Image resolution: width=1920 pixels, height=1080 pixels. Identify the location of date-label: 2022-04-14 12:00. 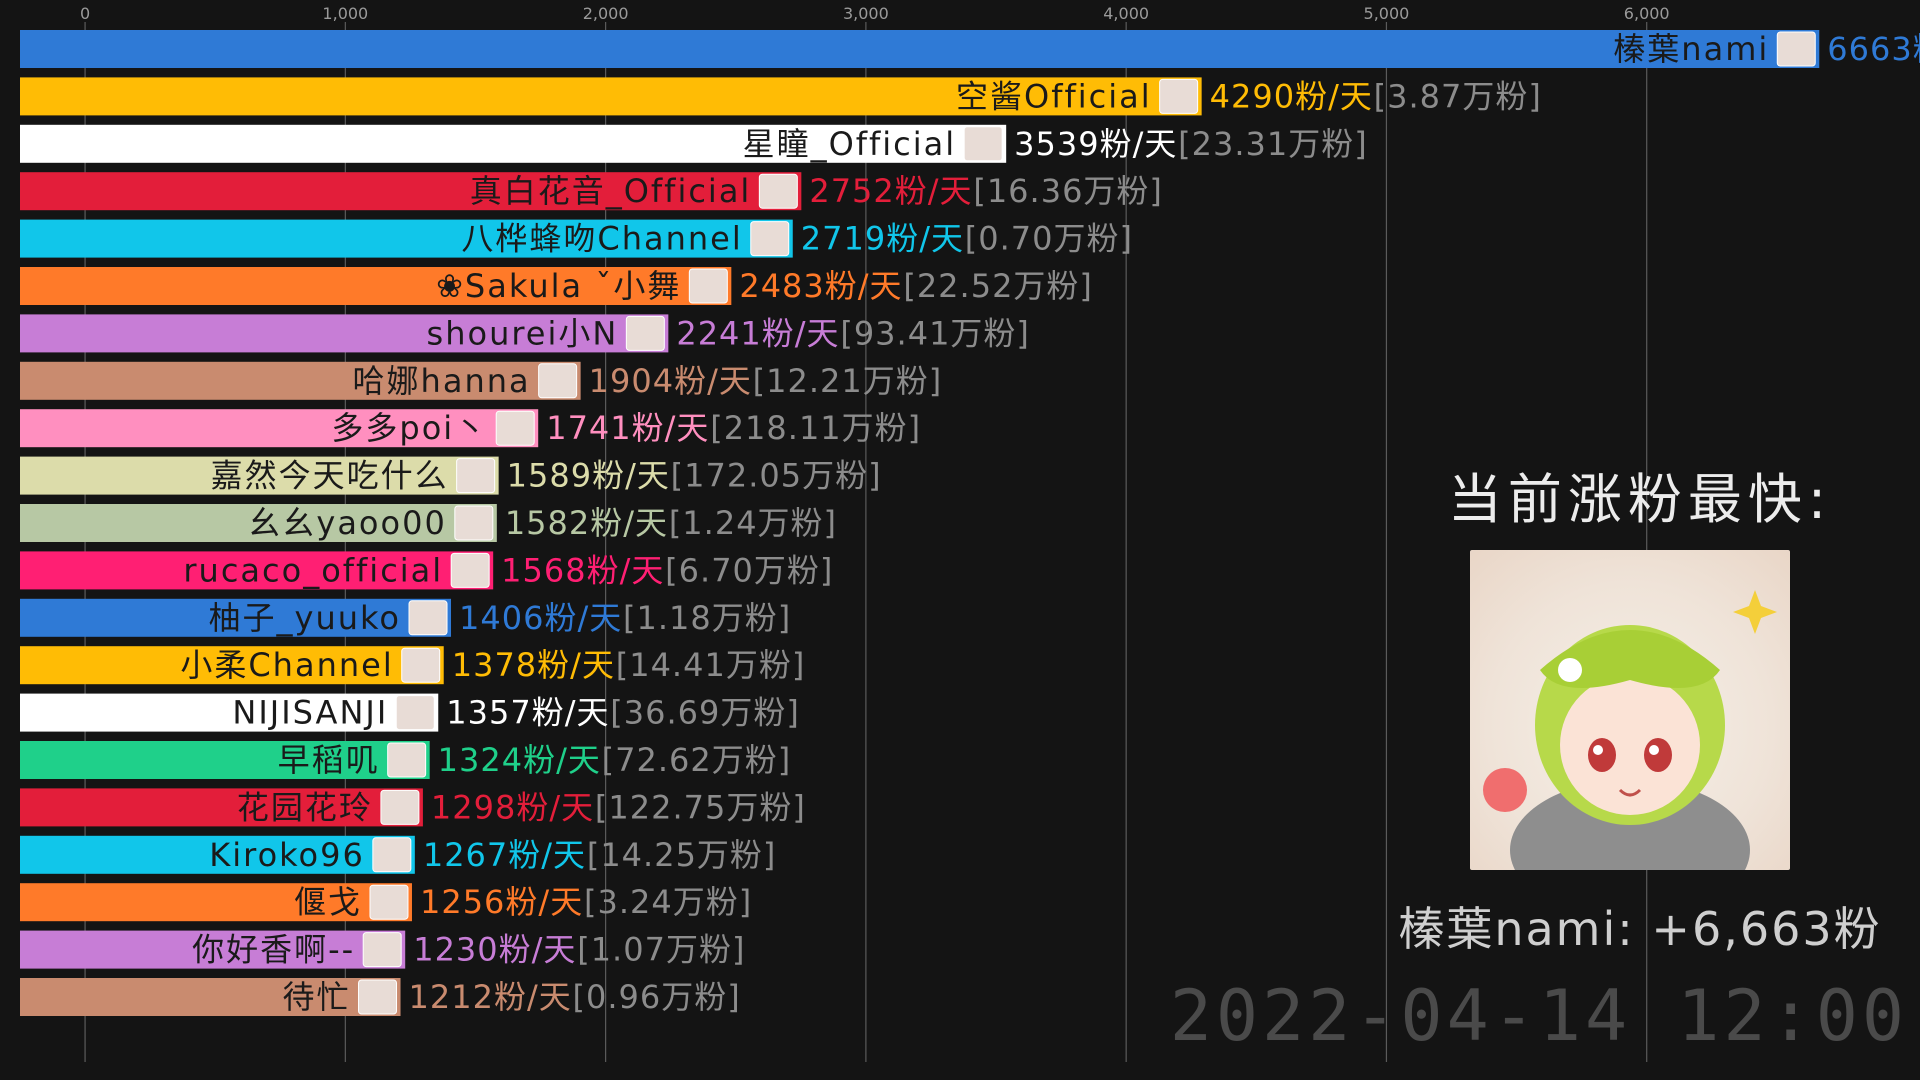
(1538, 1016).